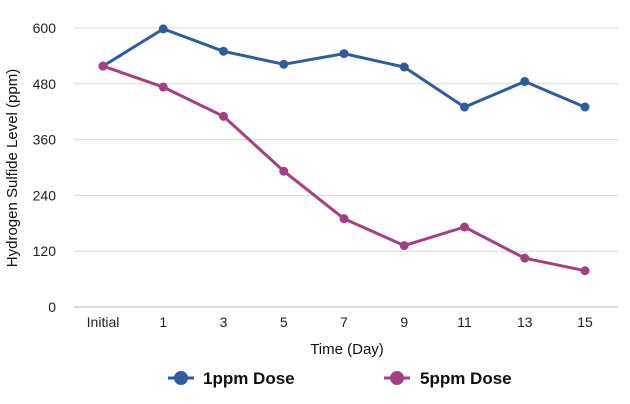 The width and height of the screenshot is (630, 404). What do you see at coordinates (45, 251) in the screenshot?
I see `y-tick-label: 120` at bounding box center [45, 251].